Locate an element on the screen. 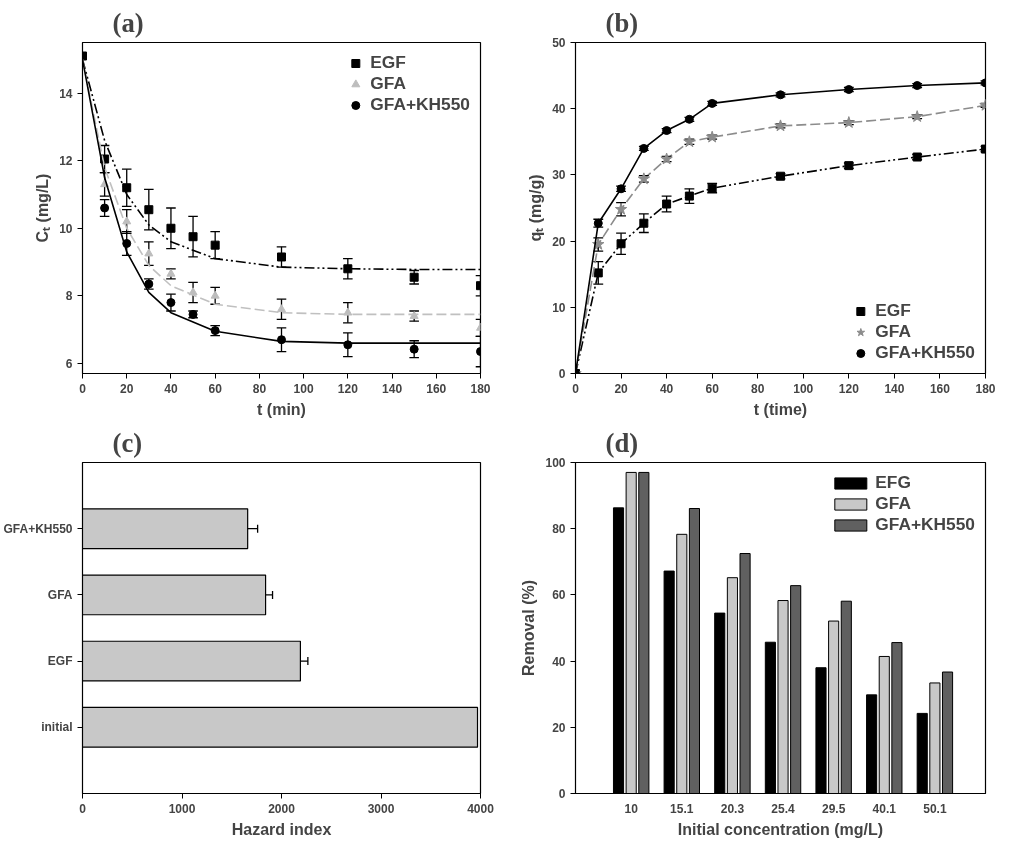 This screenshot has height=853, width=1030. y-axis-title: Removal (%) is located at coordinates (529, 628).